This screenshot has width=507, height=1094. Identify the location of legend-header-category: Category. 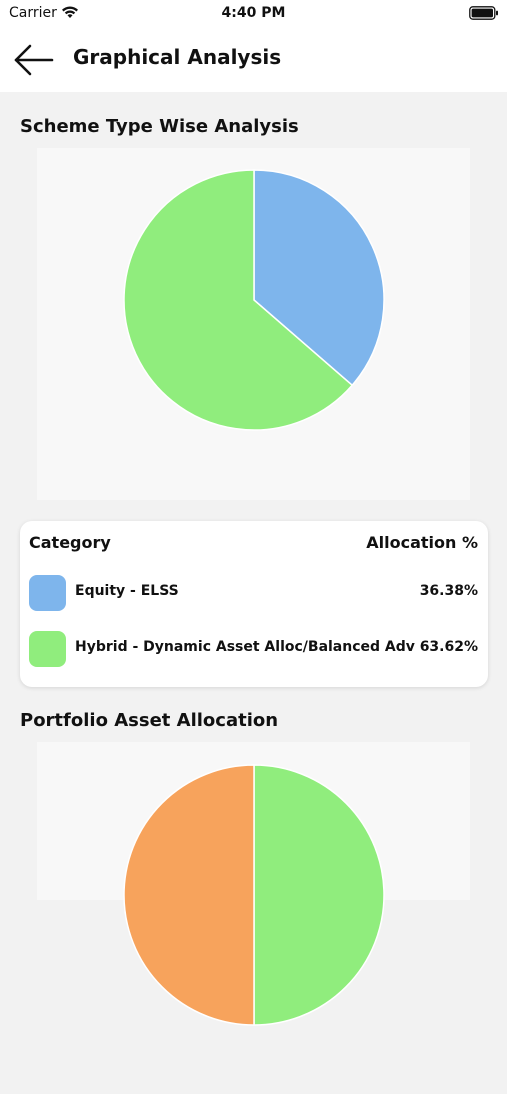
(70, 542).